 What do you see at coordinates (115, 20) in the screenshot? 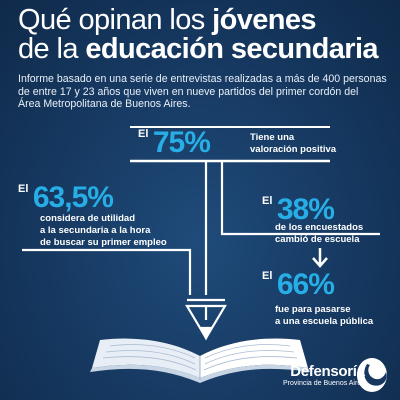
I see `title-line-1-regular: Qué opinan los` at bounding box center [115, 20].